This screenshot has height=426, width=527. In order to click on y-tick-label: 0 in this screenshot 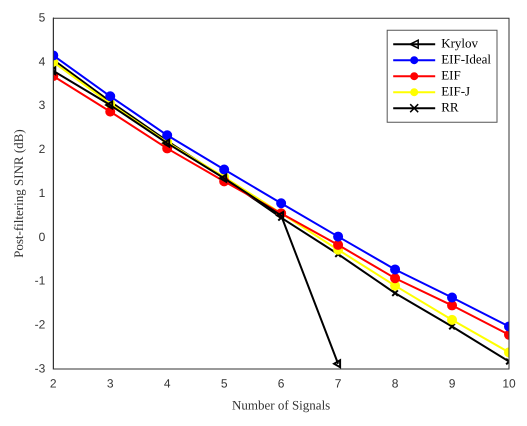, I will do `click(42, 237)`.